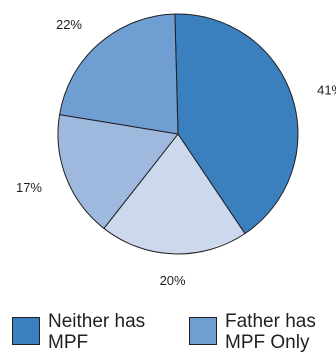 This screenshot has width=336, height=362. Describe the element at coordinates (326, 90) in the screenshot. I see `pie-label-41: 41%` at that location.